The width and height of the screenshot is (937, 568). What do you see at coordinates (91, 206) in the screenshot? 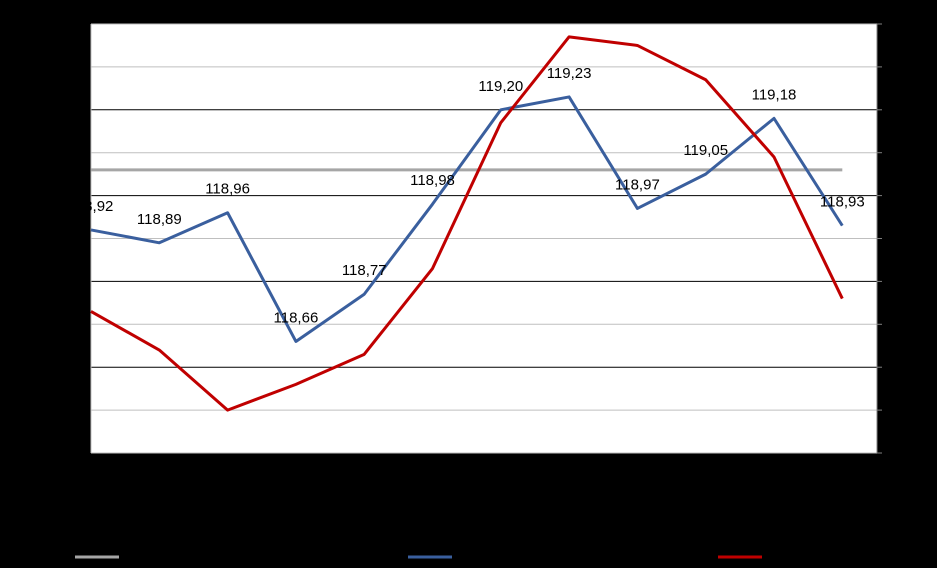
I see `data-label: 118,92` at bounding box center [91, 206].